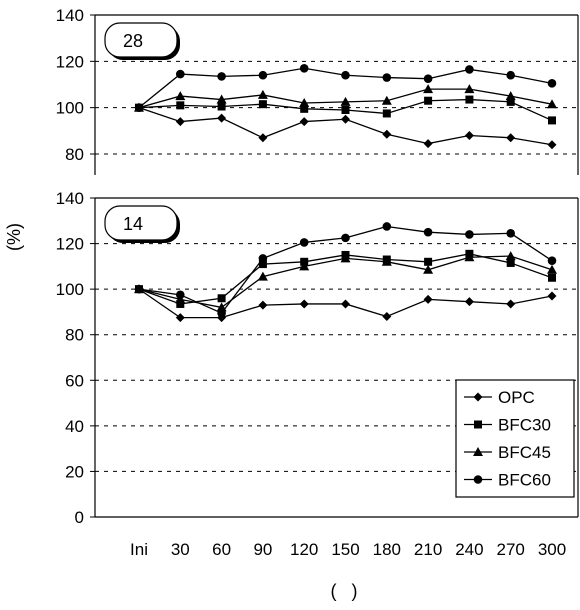 Image resolution: width=580 pixels, height=610 pixels. I want to click on legend-entry-BFC45: BFC45, so click(507, 452).